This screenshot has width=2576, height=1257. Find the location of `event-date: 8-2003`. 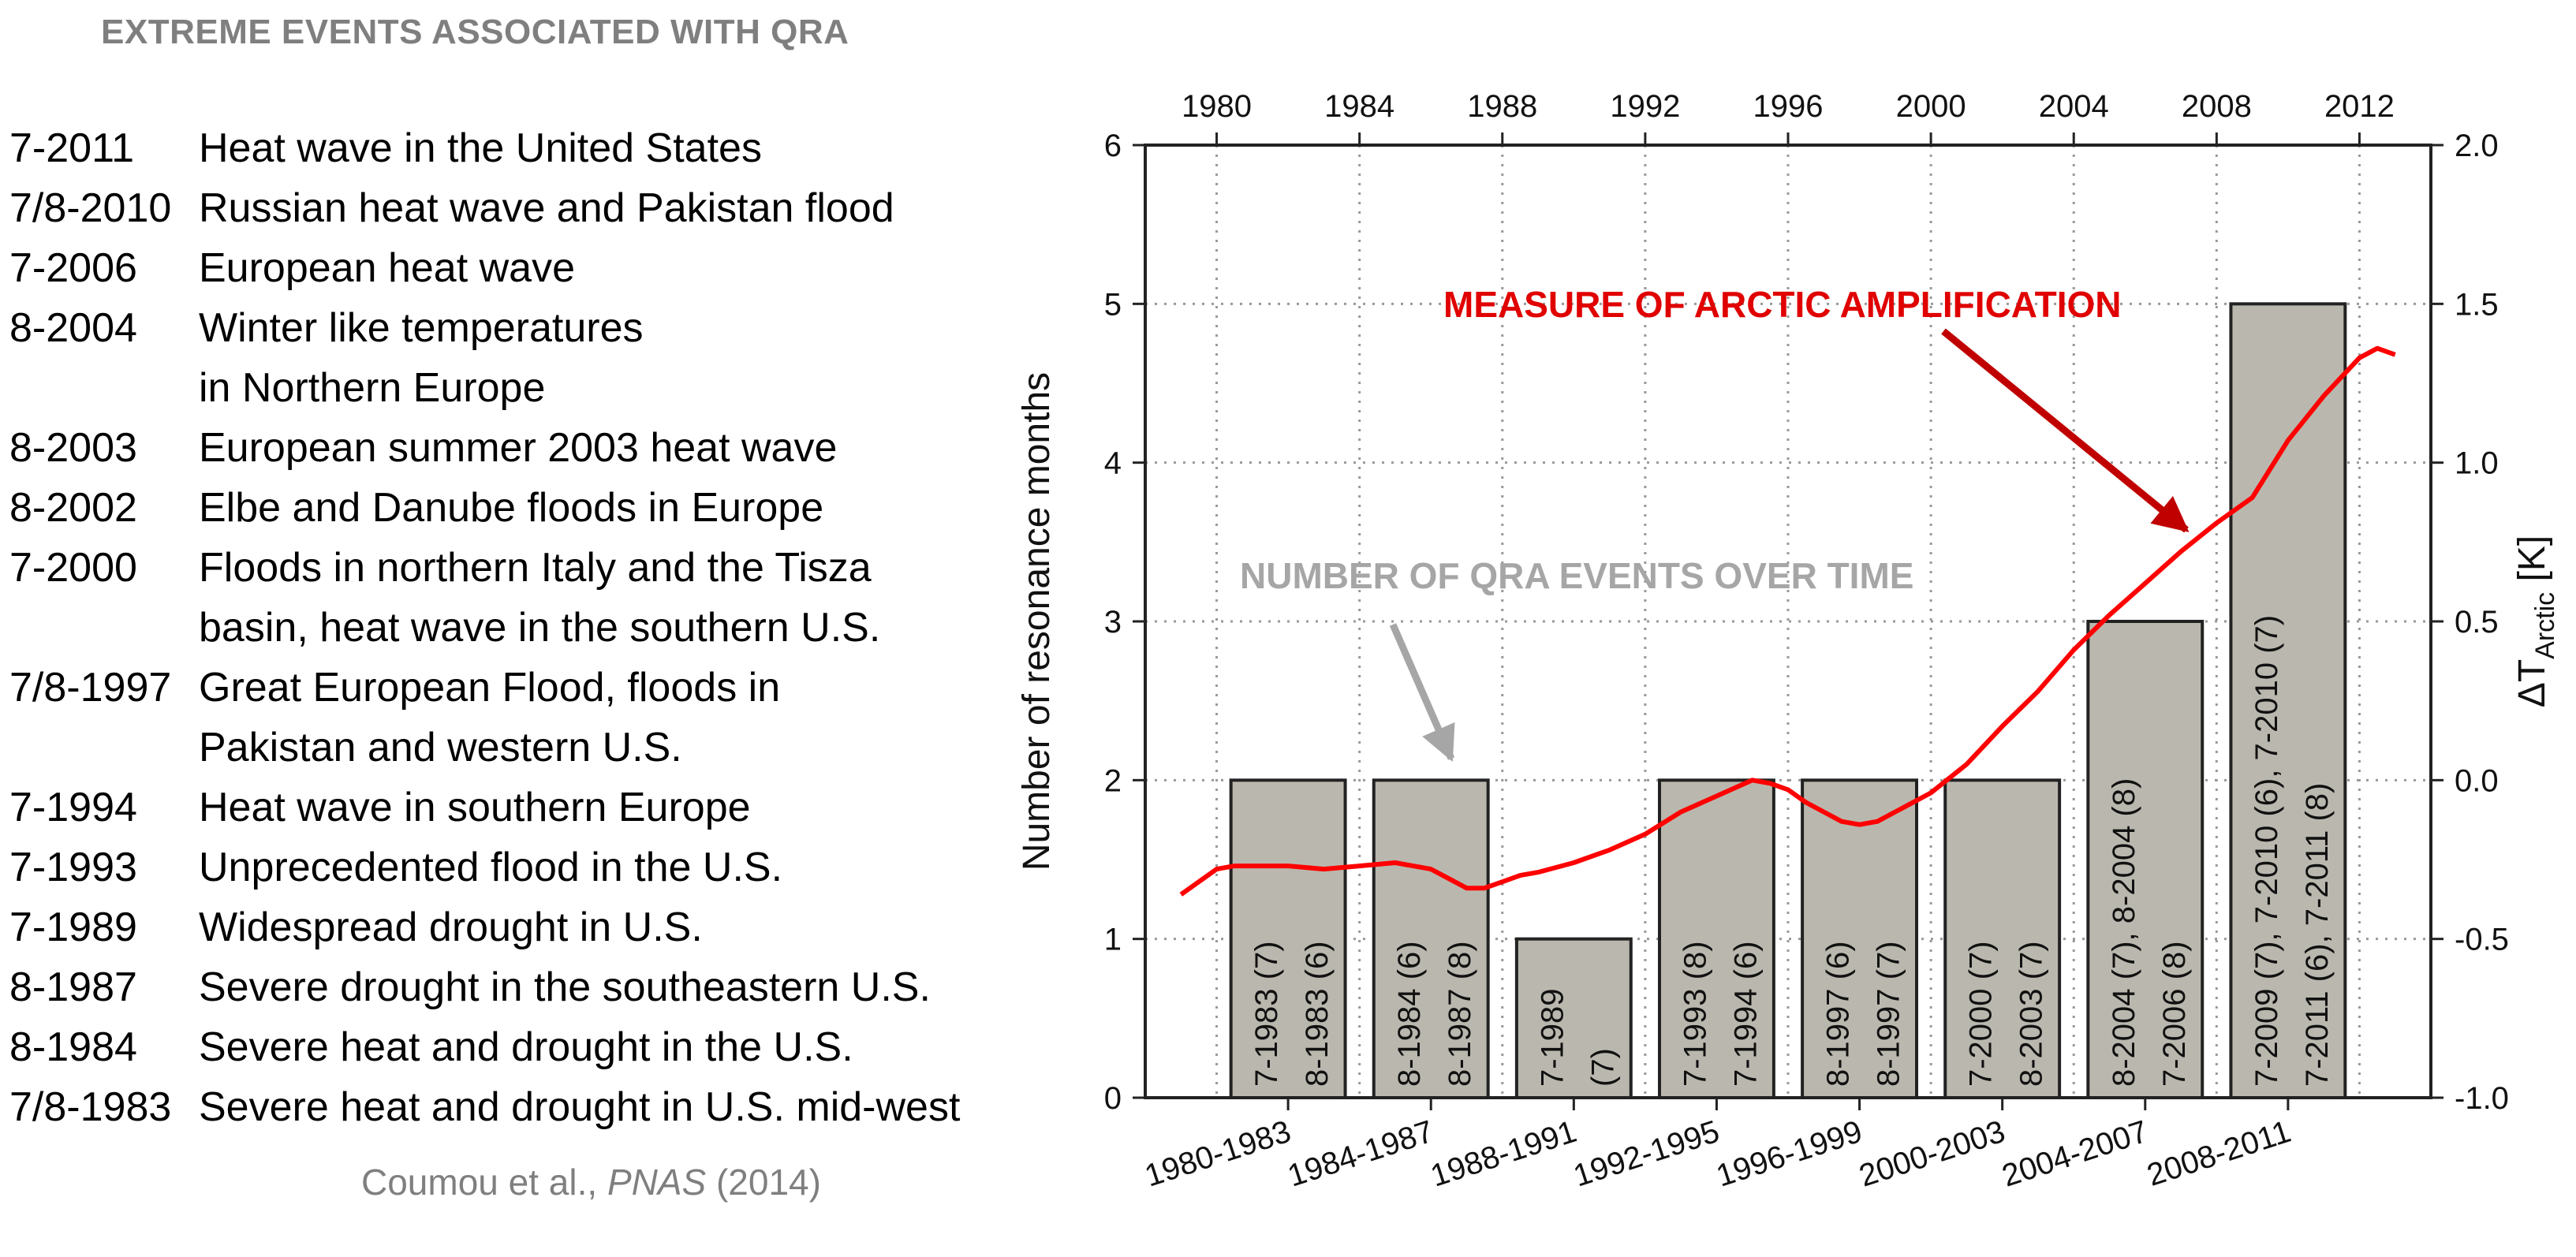

event-date: 8-2003 is located at coordinates (73, 448).